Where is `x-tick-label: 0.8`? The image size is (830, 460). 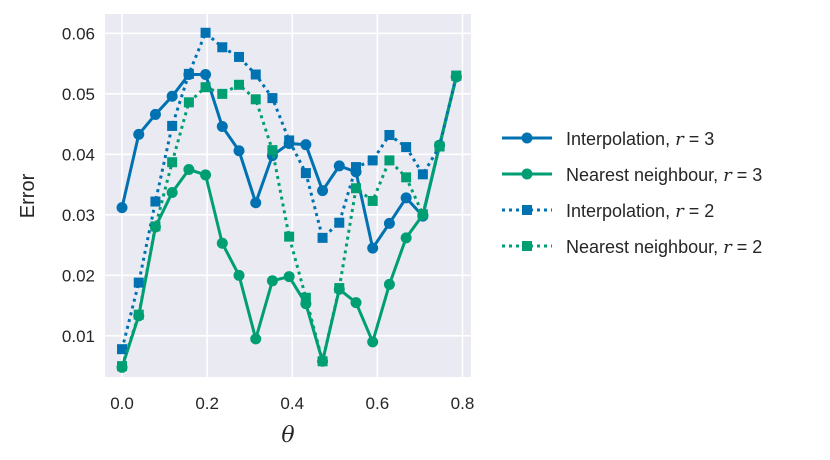 x-tick-label: 0.8 is located at coordinates (463, 403).